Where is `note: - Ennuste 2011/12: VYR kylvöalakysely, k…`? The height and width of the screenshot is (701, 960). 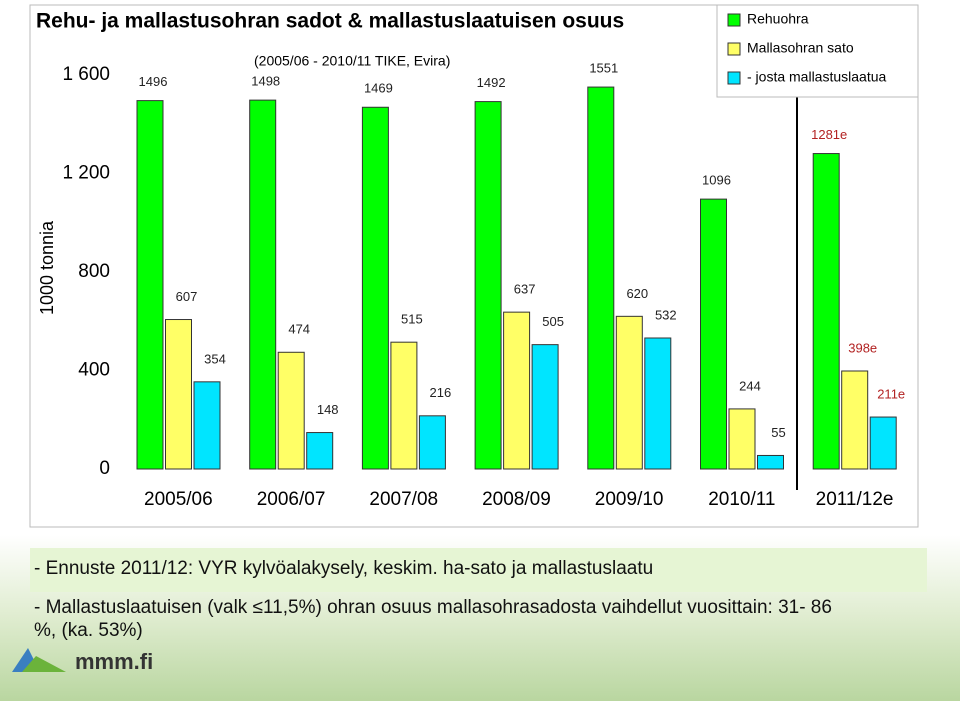
note: - Ennuste 2011/12: VYR kylvöalakysely, k… is located at coordinates (344, 568).